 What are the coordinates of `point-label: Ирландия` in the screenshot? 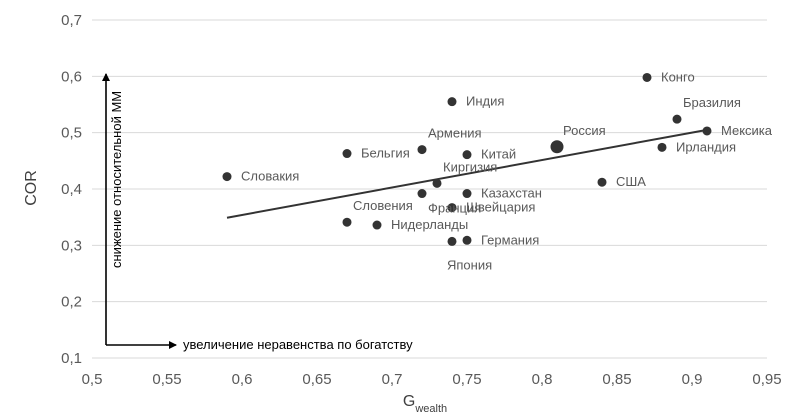 It's located at (706, 146).